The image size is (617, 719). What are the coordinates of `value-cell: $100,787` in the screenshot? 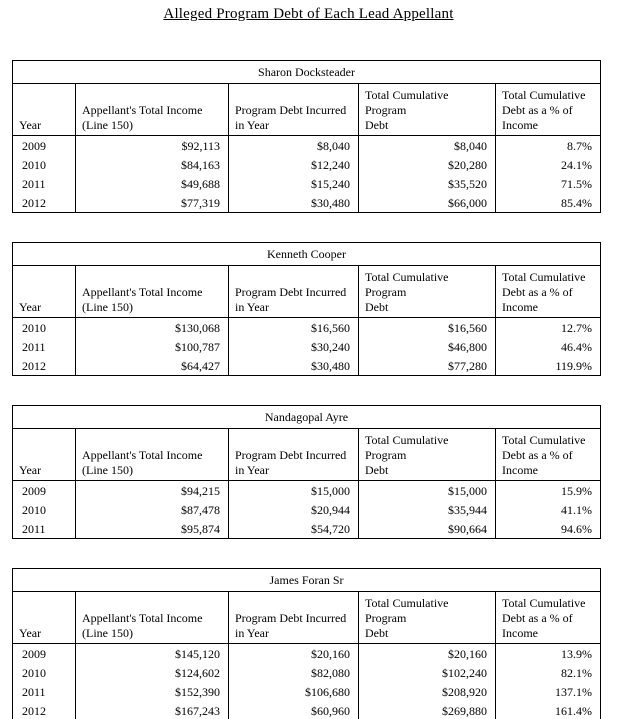 It's located at (152, 346).